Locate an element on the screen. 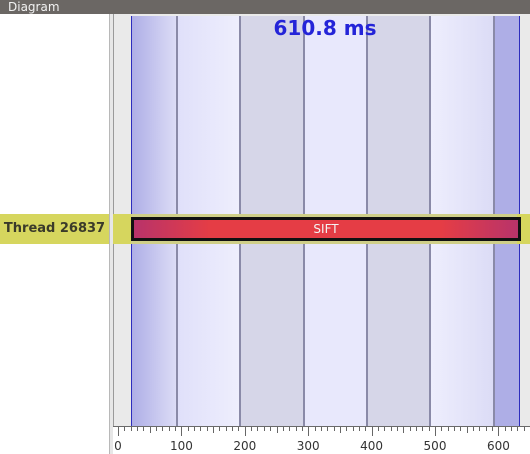 The width and height of the screenshot is (530, 454). axis-tick-label: 300 is located at coordinates (308, 446).